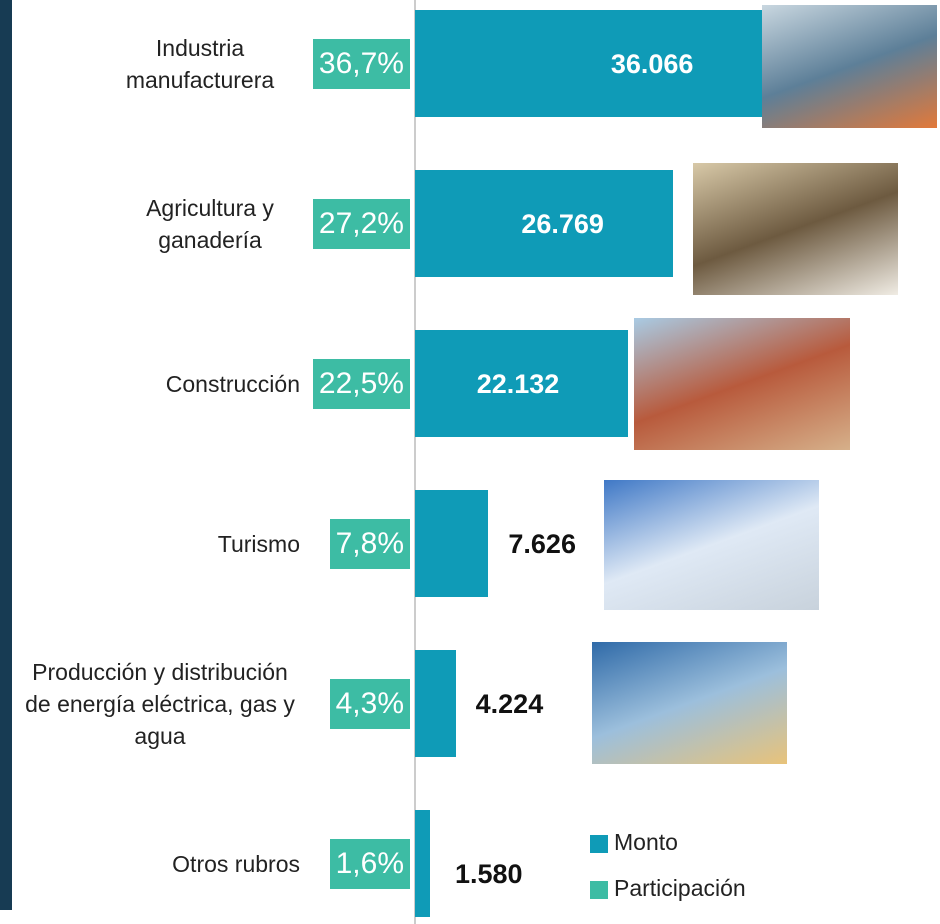 The height and width of the screenshot is (924, 940). I want to click on category-label-row: Construcción, so click(233, 384).